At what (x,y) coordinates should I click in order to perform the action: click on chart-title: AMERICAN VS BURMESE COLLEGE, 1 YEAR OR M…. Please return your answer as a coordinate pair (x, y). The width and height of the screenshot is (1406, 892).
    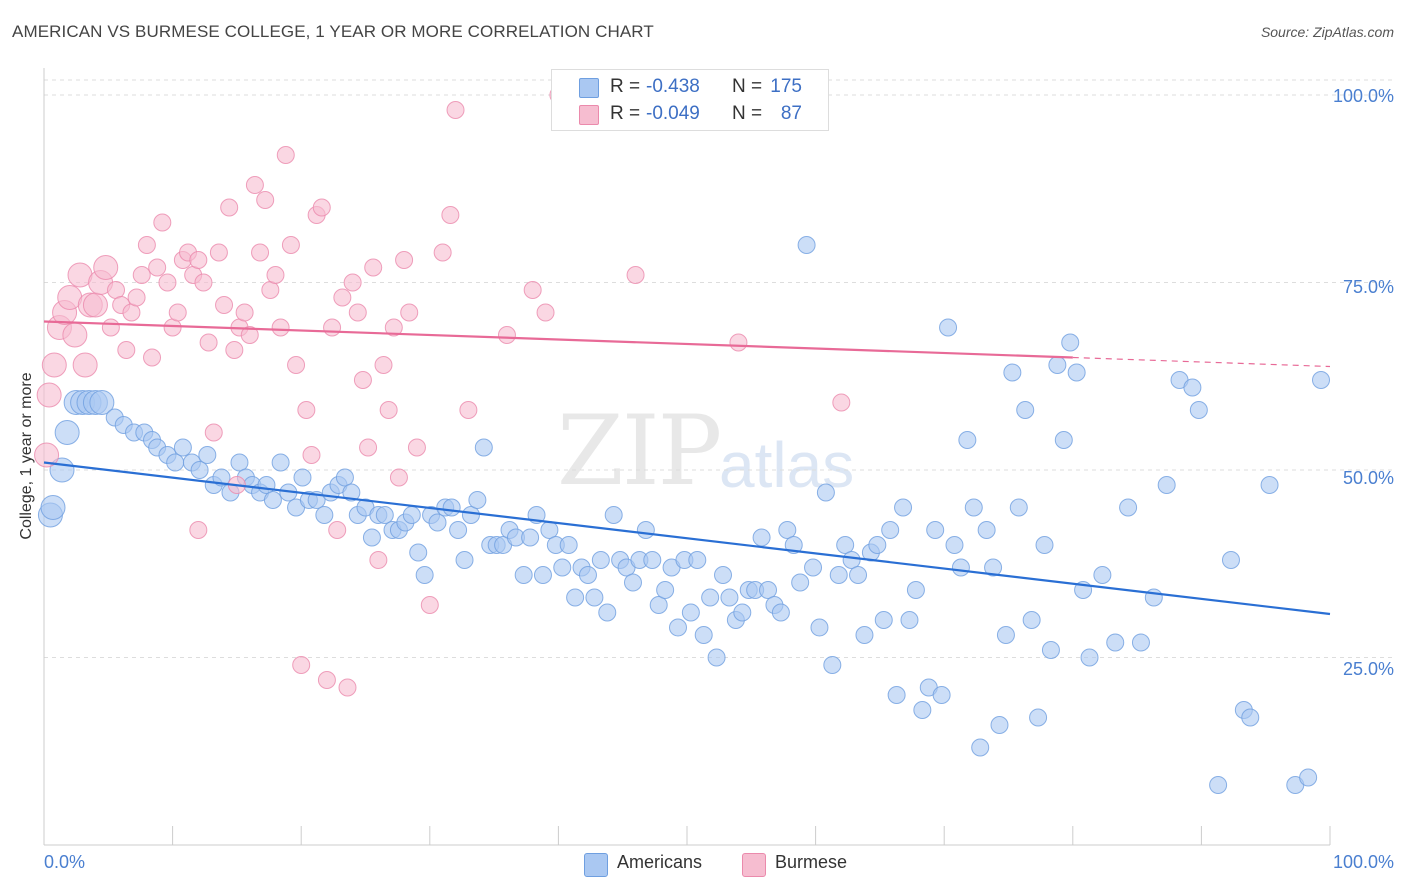
    Looking at the image, I should click on (333, 31).